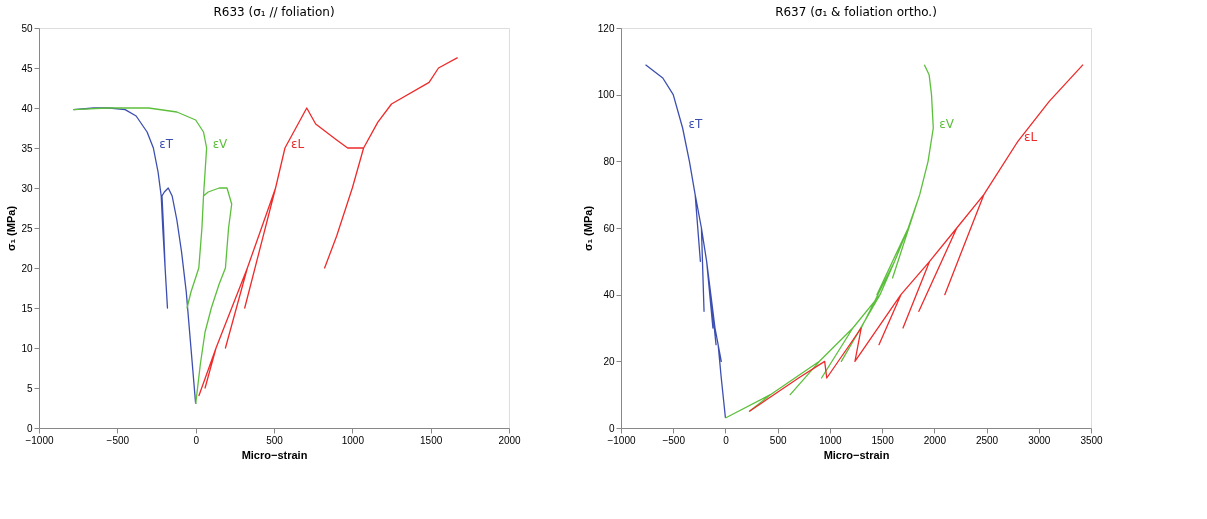 Image resolution: width=1207 pixels, height=519 pixels. Describe the element at coordinates (27, 228) in the screenshot. I see `y-tick-label: 25` at that location.